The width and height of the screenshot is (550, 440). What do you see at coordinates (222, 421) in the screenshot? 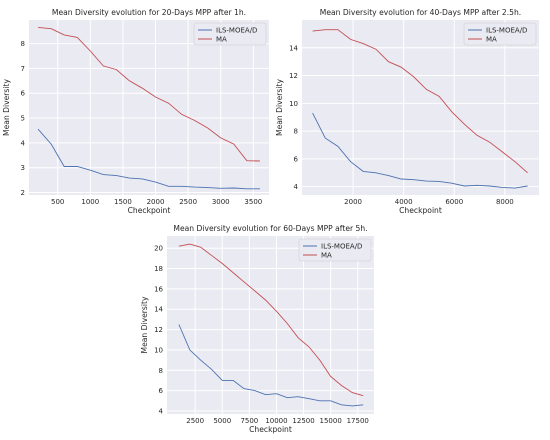
I see `x-tick-label: 5000` at bounding box center [222, 421].